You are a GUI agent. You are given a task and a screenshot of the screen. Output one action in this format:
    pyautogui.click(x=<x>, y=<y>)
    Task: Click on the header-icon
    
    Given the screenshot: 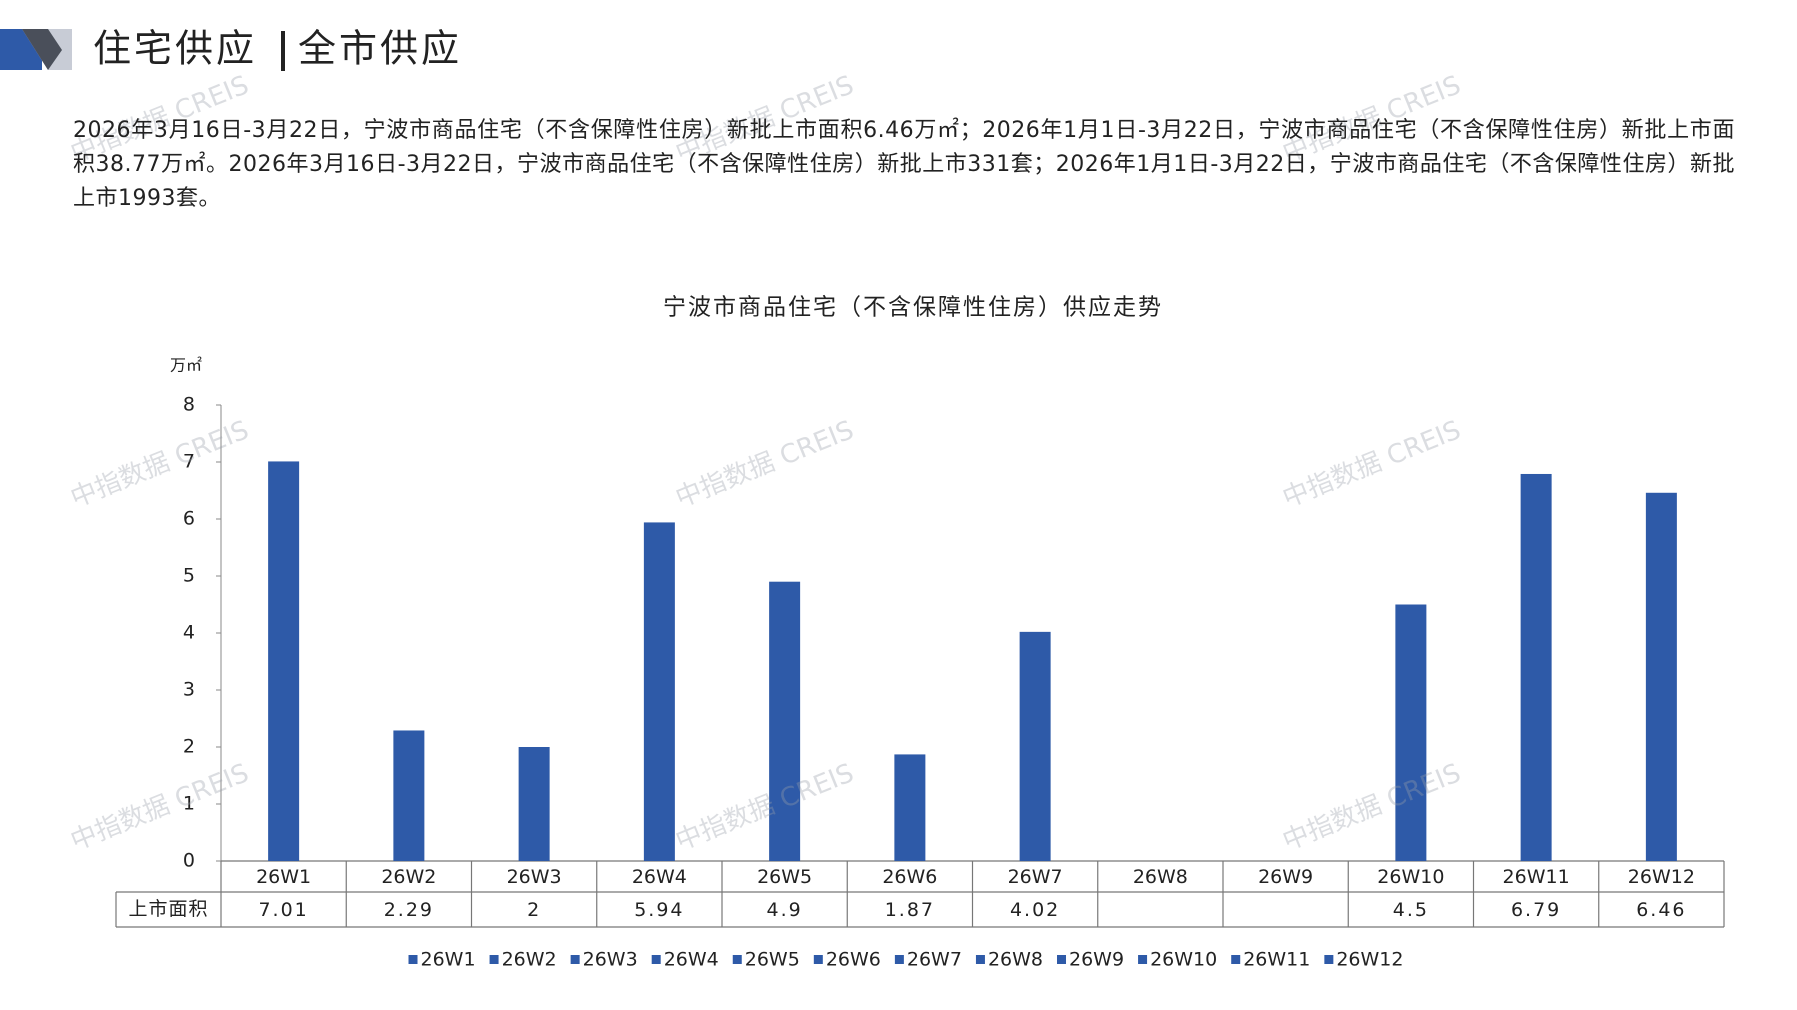 What is the action you would take?
    pyautogui.click(x=42, y=49)
    